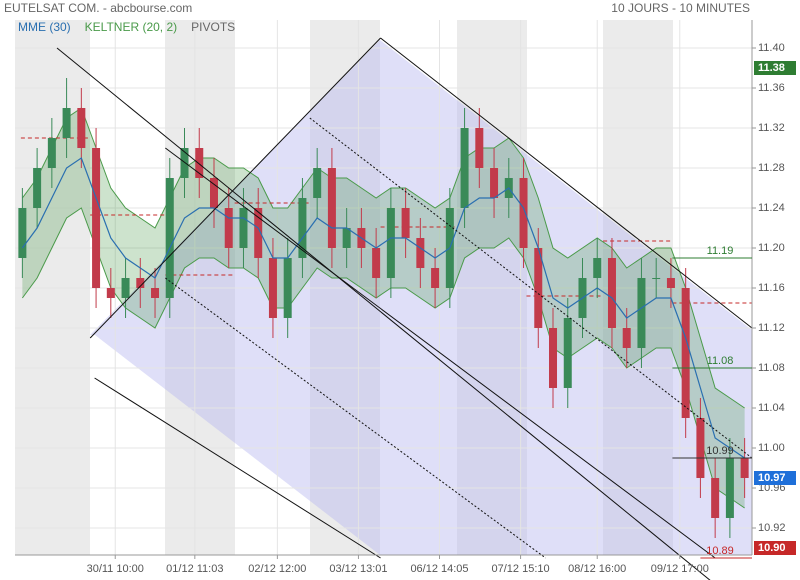 The image size is (800, 580). I want to click on level-label: 10.89, so click(720, 551).